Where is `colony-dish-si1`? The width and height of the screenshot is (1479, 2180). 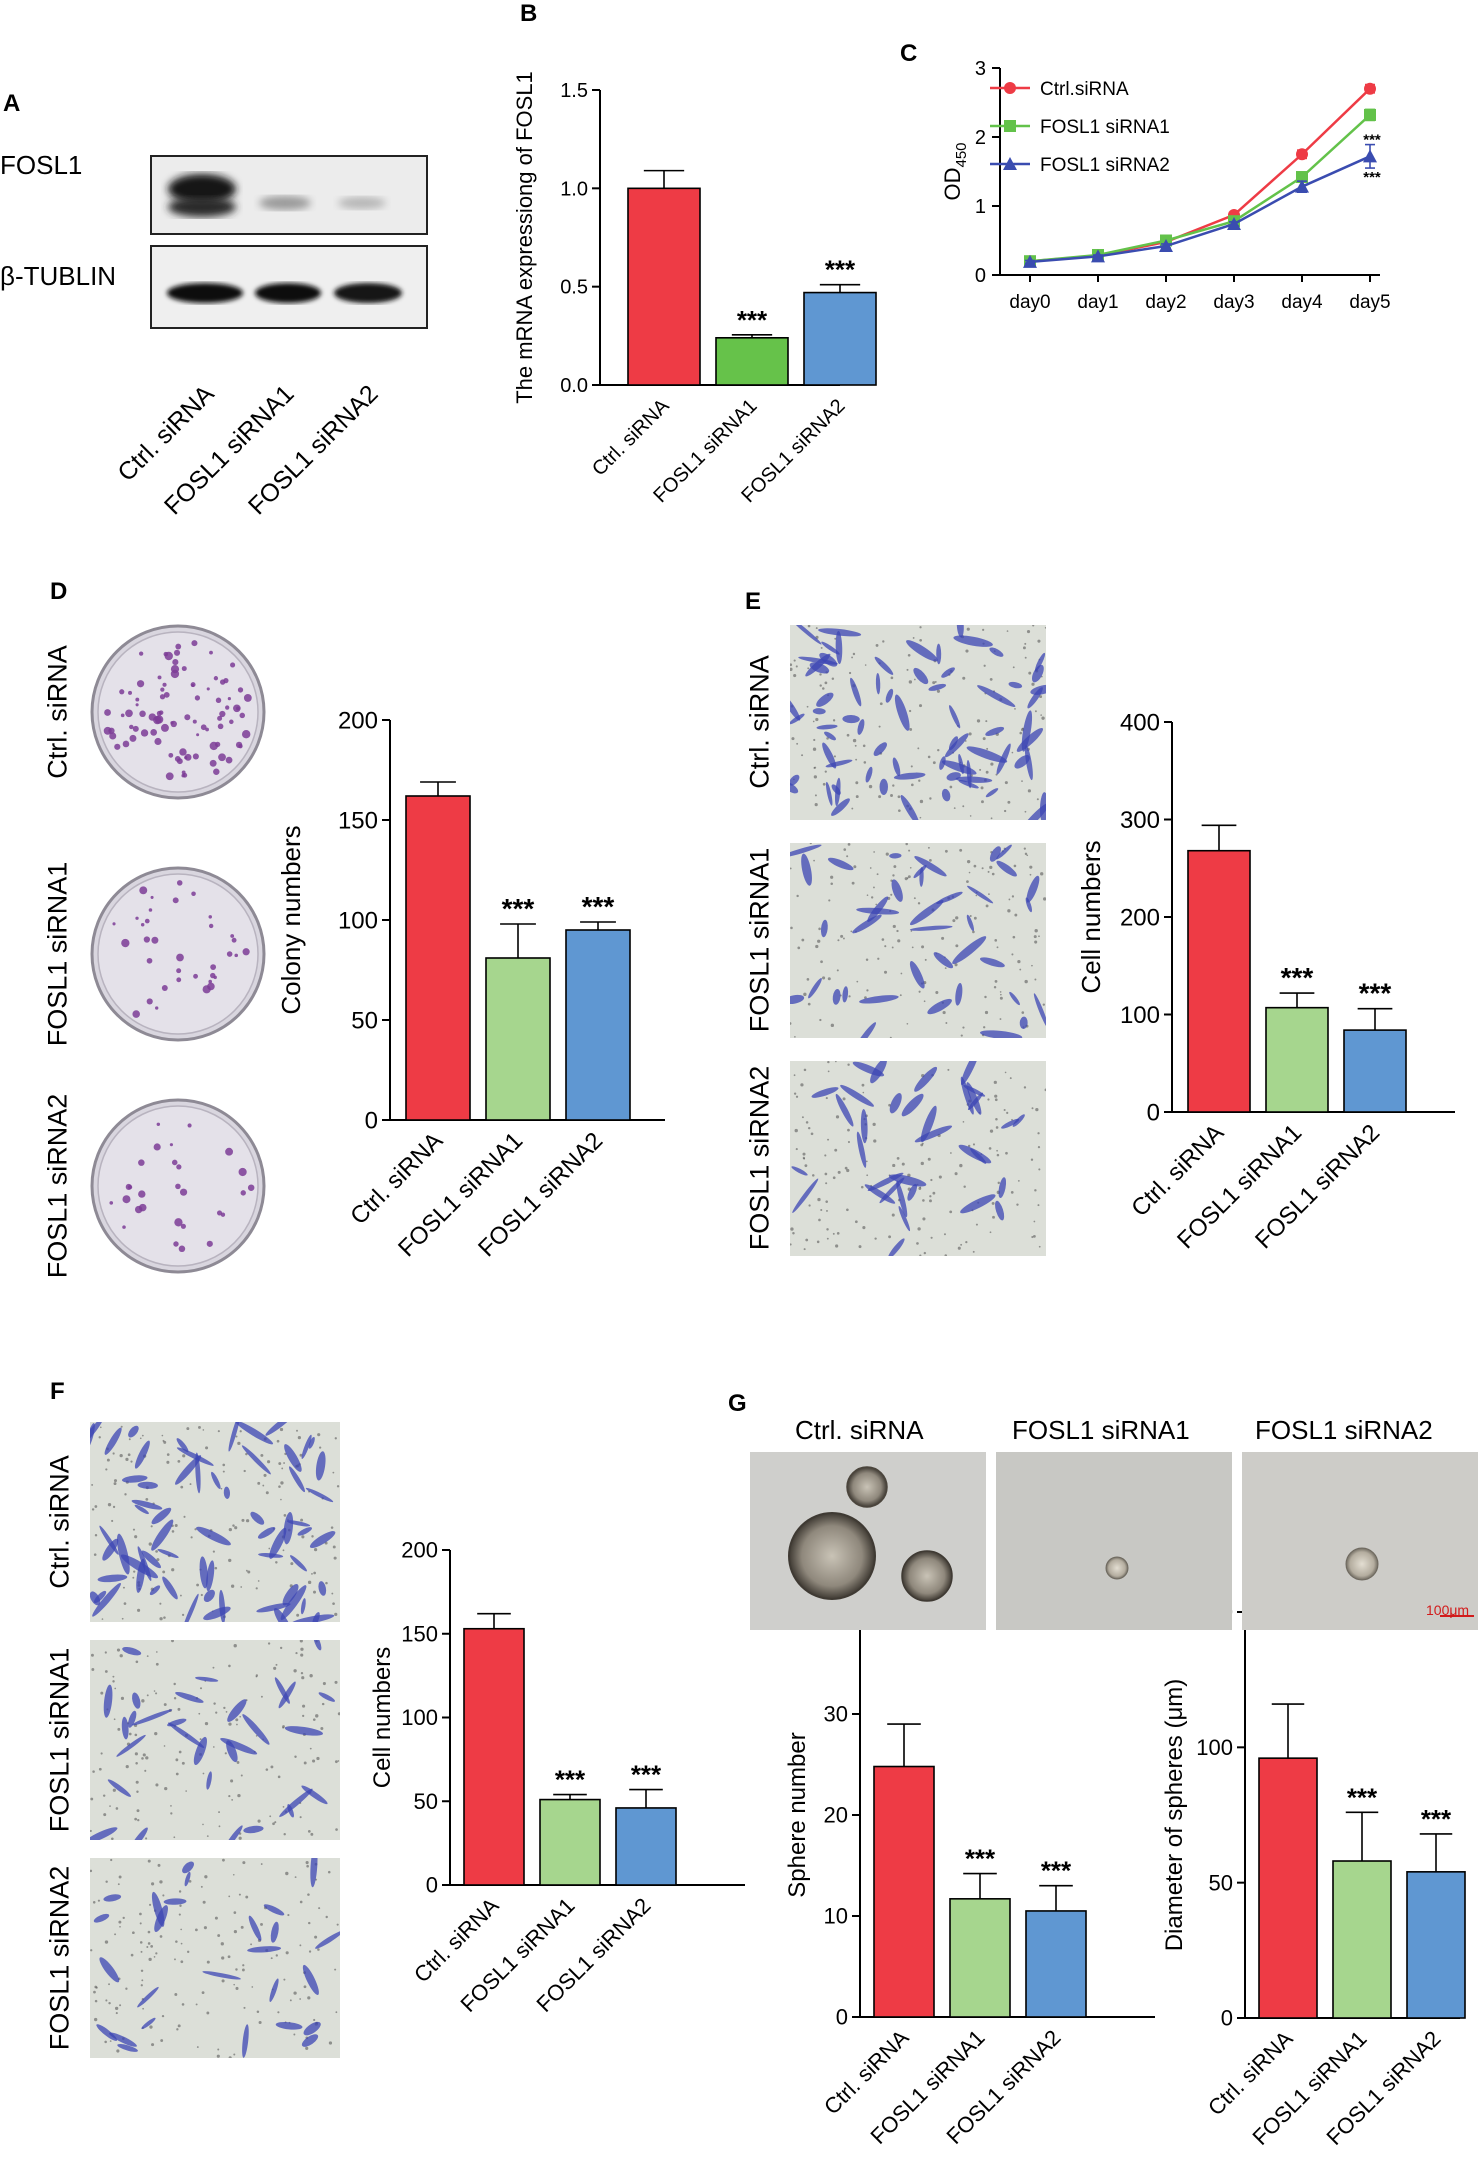
colony-dish-si1 is located at coordinates (178, 954).